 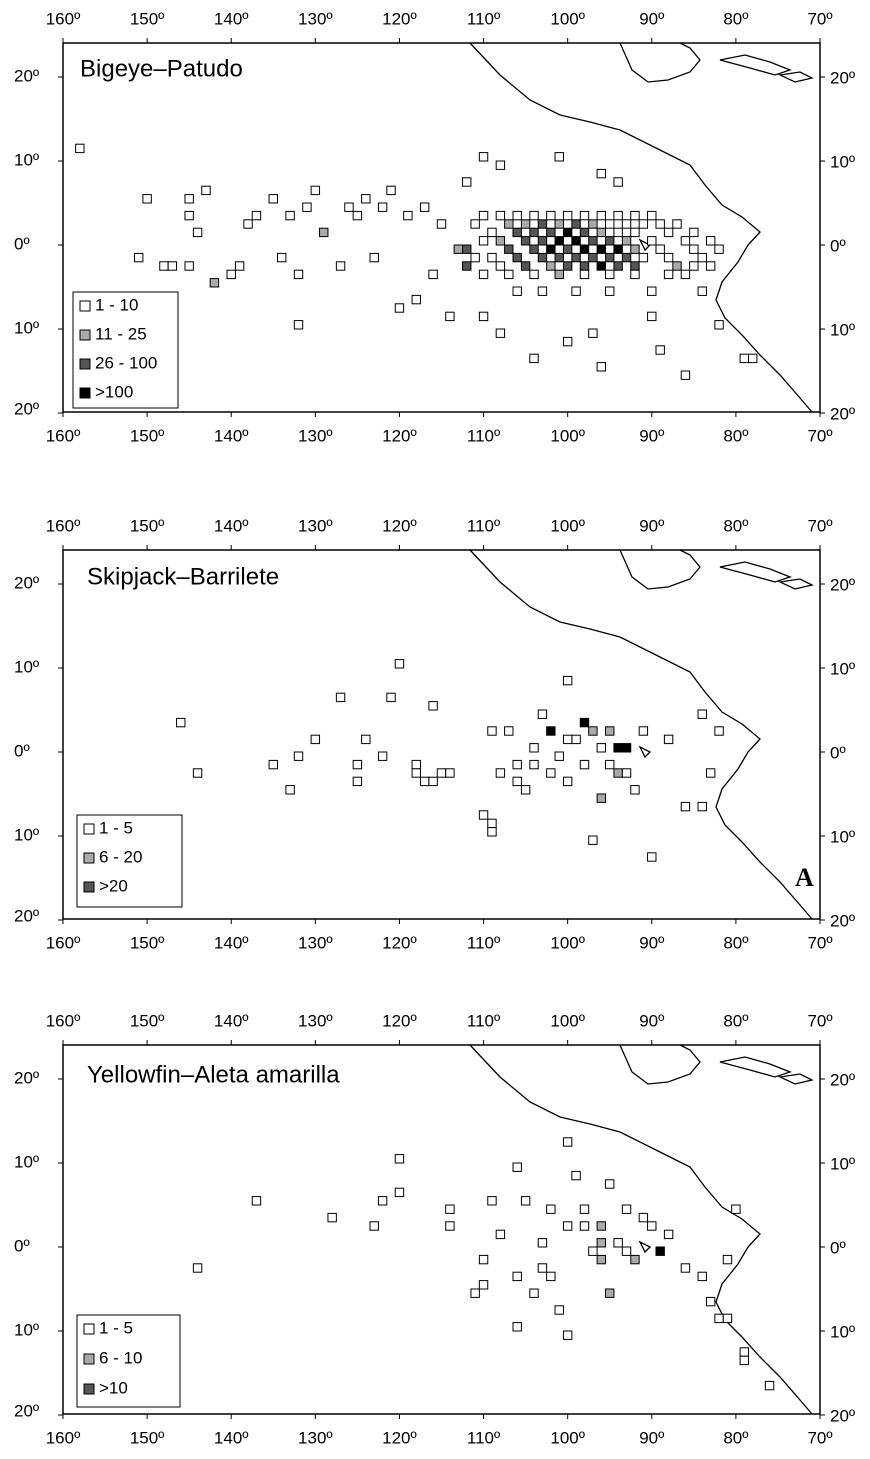 I want to click on x-tick-label: 150º, so click(x=147, y=525).